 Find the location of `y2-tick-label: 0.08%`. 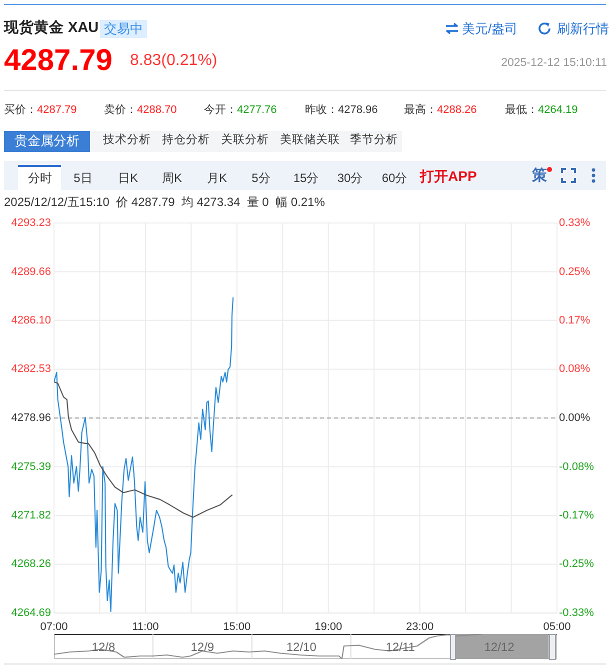

y2-tick-label: 0.08% is located at coordinates (574, 369).